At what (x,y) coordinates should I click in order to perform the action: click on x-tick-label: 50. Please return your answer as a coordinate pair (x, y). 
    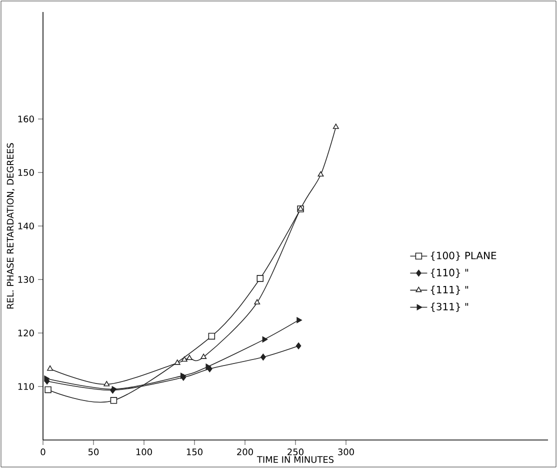
    Looking at the image, I should click on (93, 452).